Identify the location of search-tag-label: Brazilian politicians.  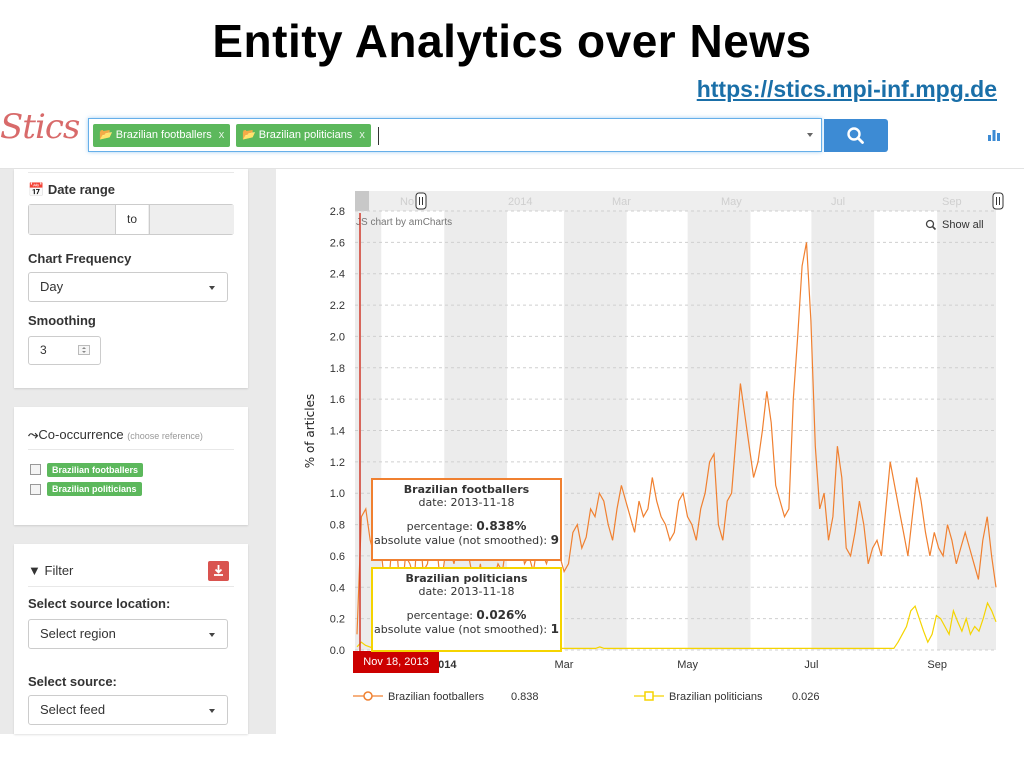
(305, 135).